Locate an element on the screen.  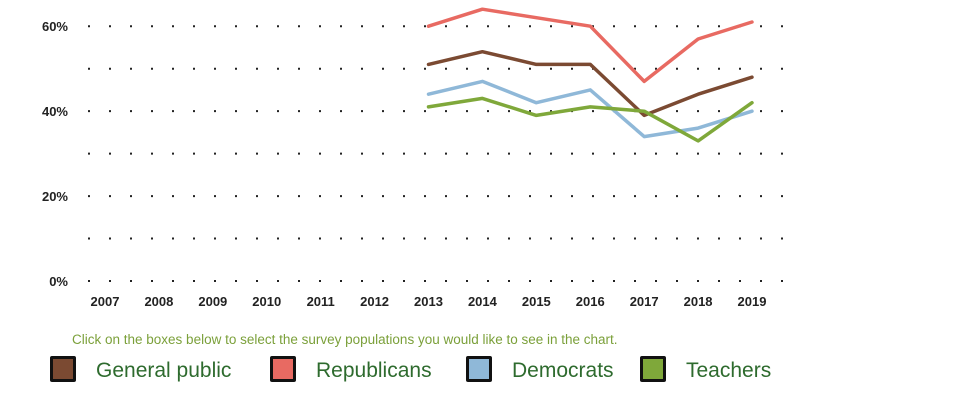
x-tick-label: 2008 is located at coordinates (158, 301).